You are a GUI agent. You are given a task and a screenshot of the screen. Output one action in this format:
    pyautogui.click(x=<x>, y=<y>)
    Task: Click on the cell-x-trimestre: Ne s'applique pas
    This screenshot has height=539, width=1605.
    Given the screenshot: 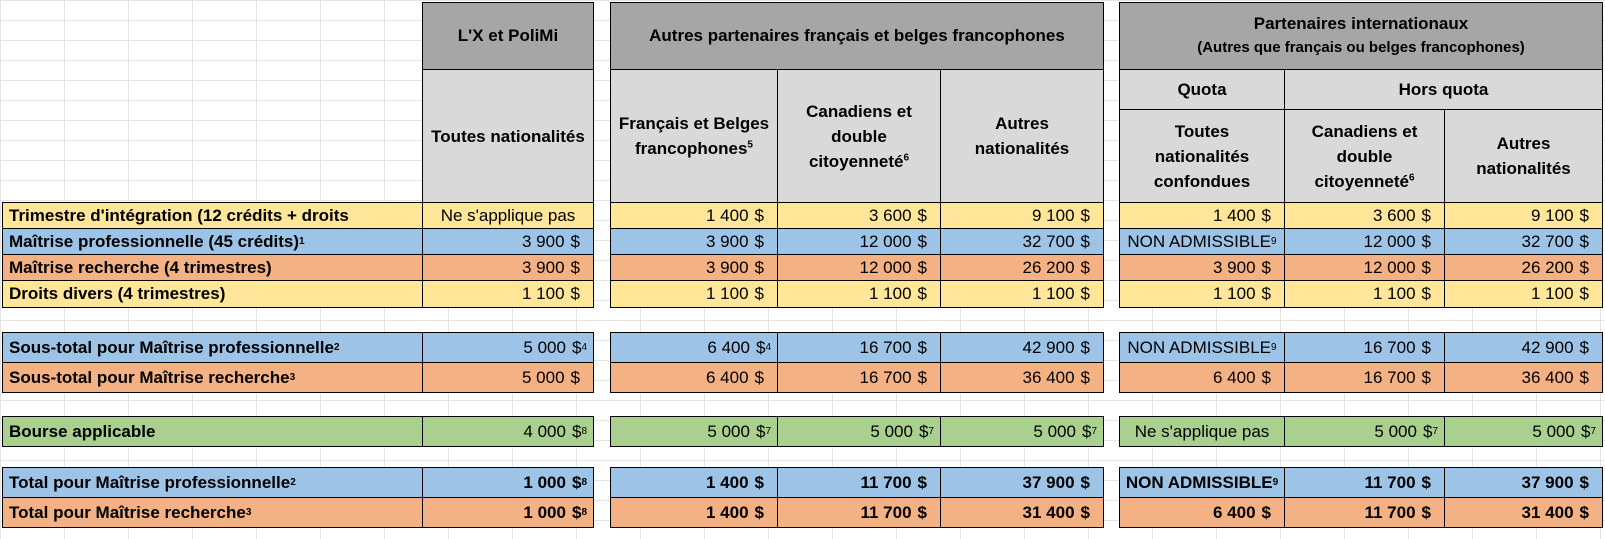 What is the action you would take?
    pyautogui.click(x=508, y=215)
    